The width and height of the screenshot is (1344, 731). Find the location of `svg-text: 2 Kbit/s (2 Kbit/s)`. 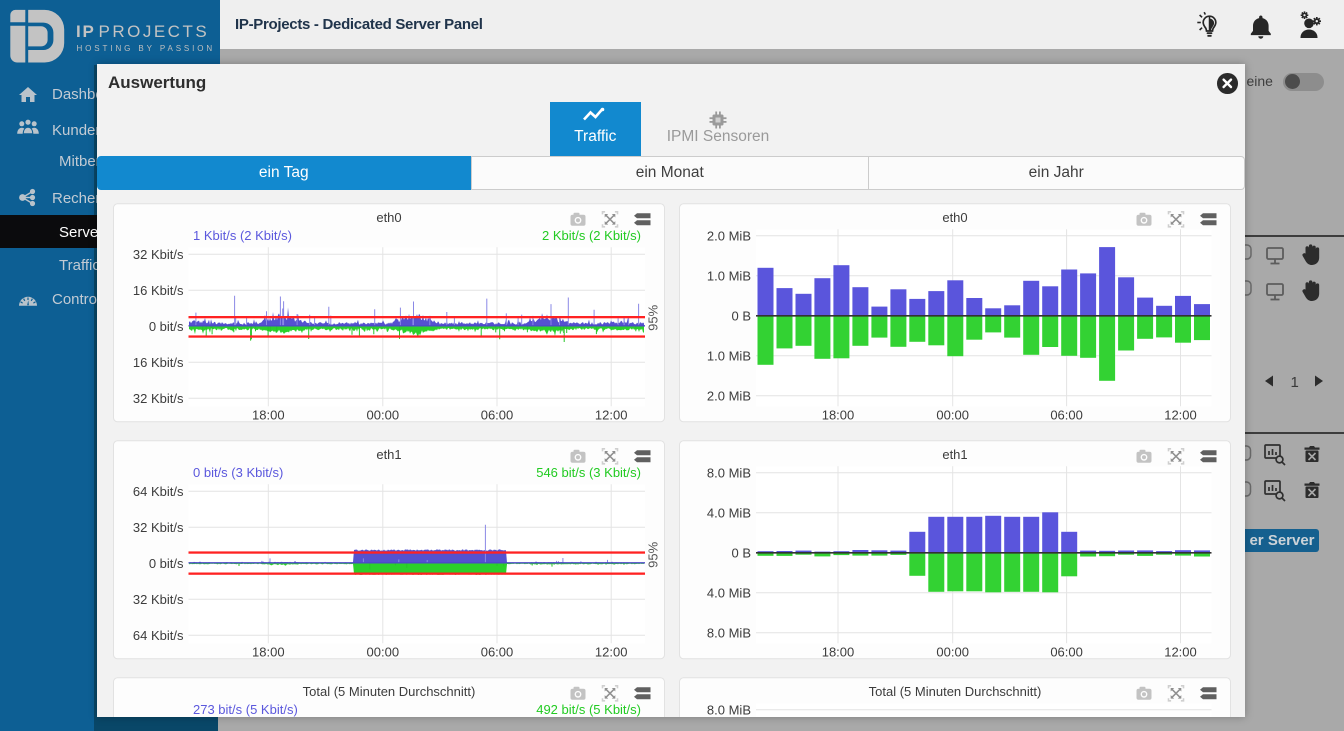

svg-text: 2 Kbit/s (2 Kbit/s) is located at coordinates (591, 234).